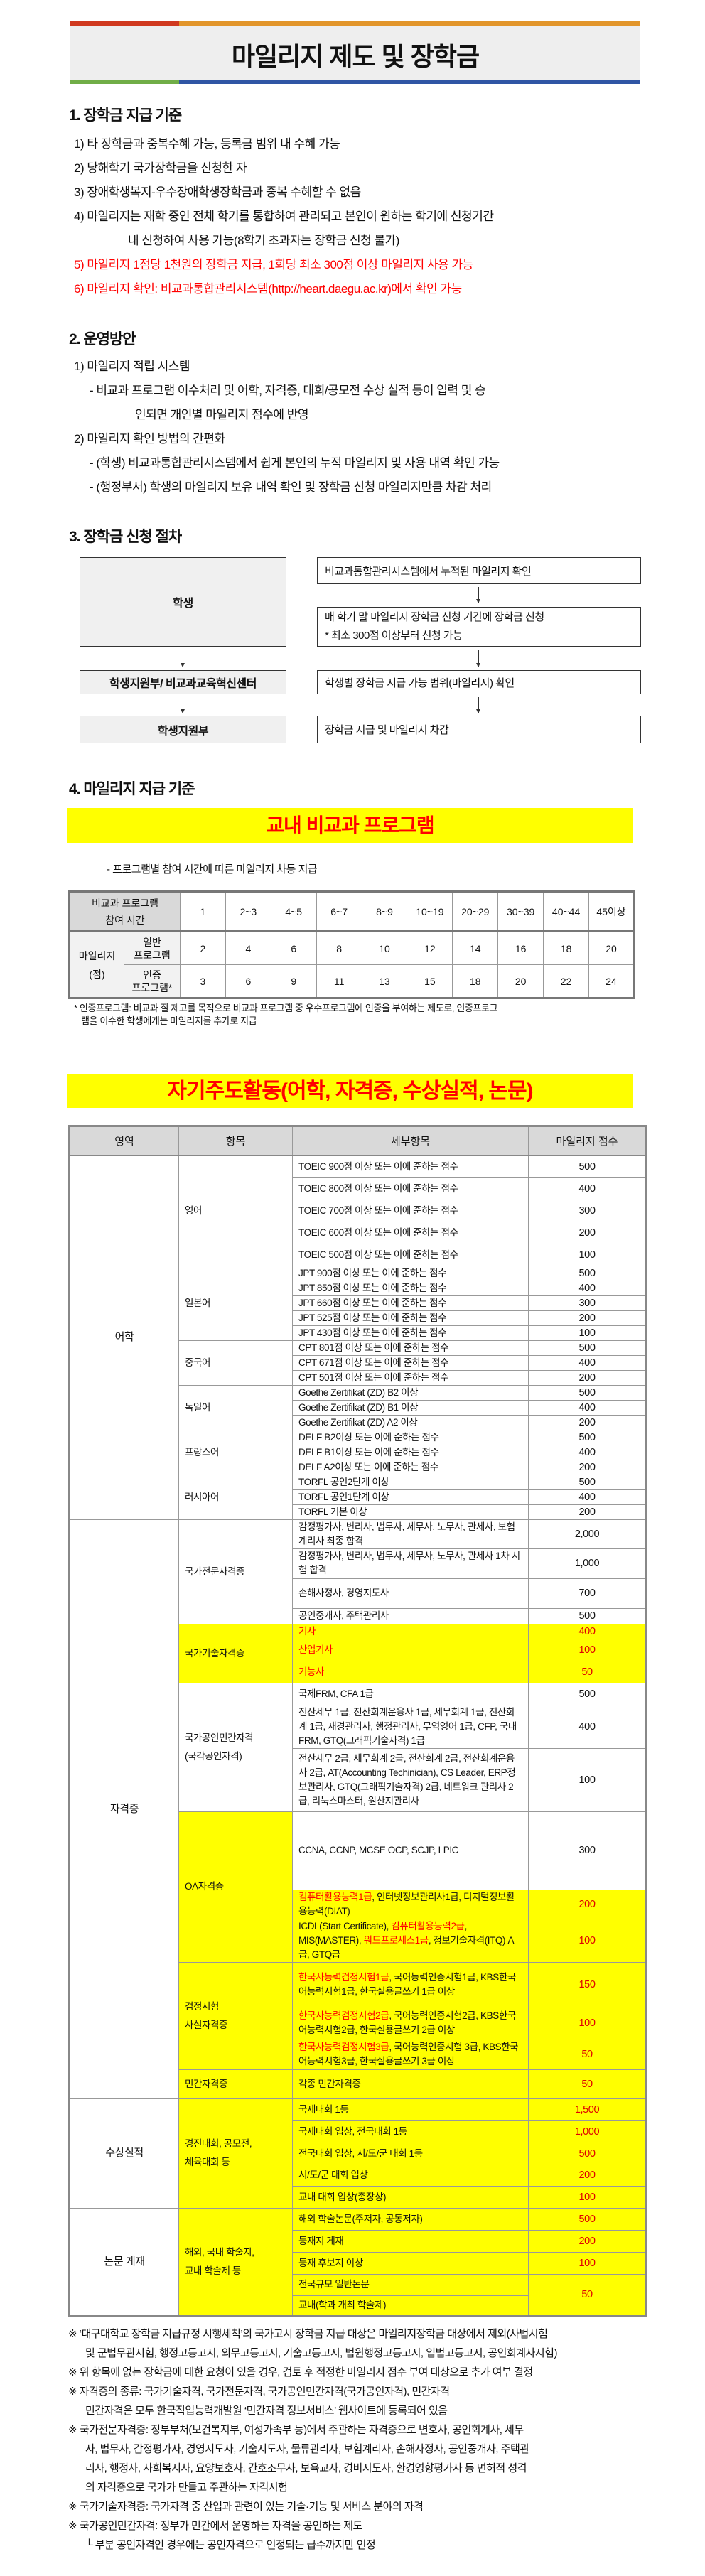 This screenshot has height=2576, width=705. I want to click on table-row: JPT 850점 이상 또는 이에 준하는 점수 400, so click(358, 1288).